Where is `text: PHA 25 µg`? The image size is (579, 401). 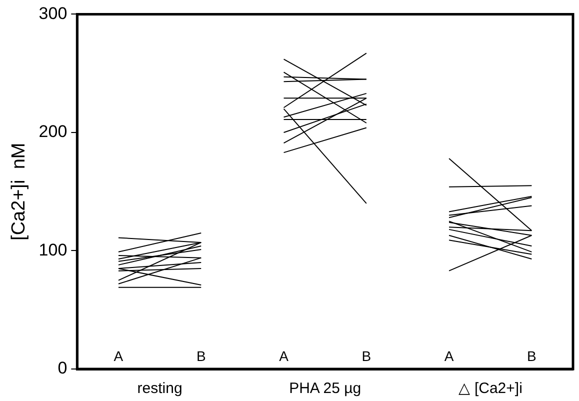
text: PHA 25 µg is located at coordinates (325, 389).